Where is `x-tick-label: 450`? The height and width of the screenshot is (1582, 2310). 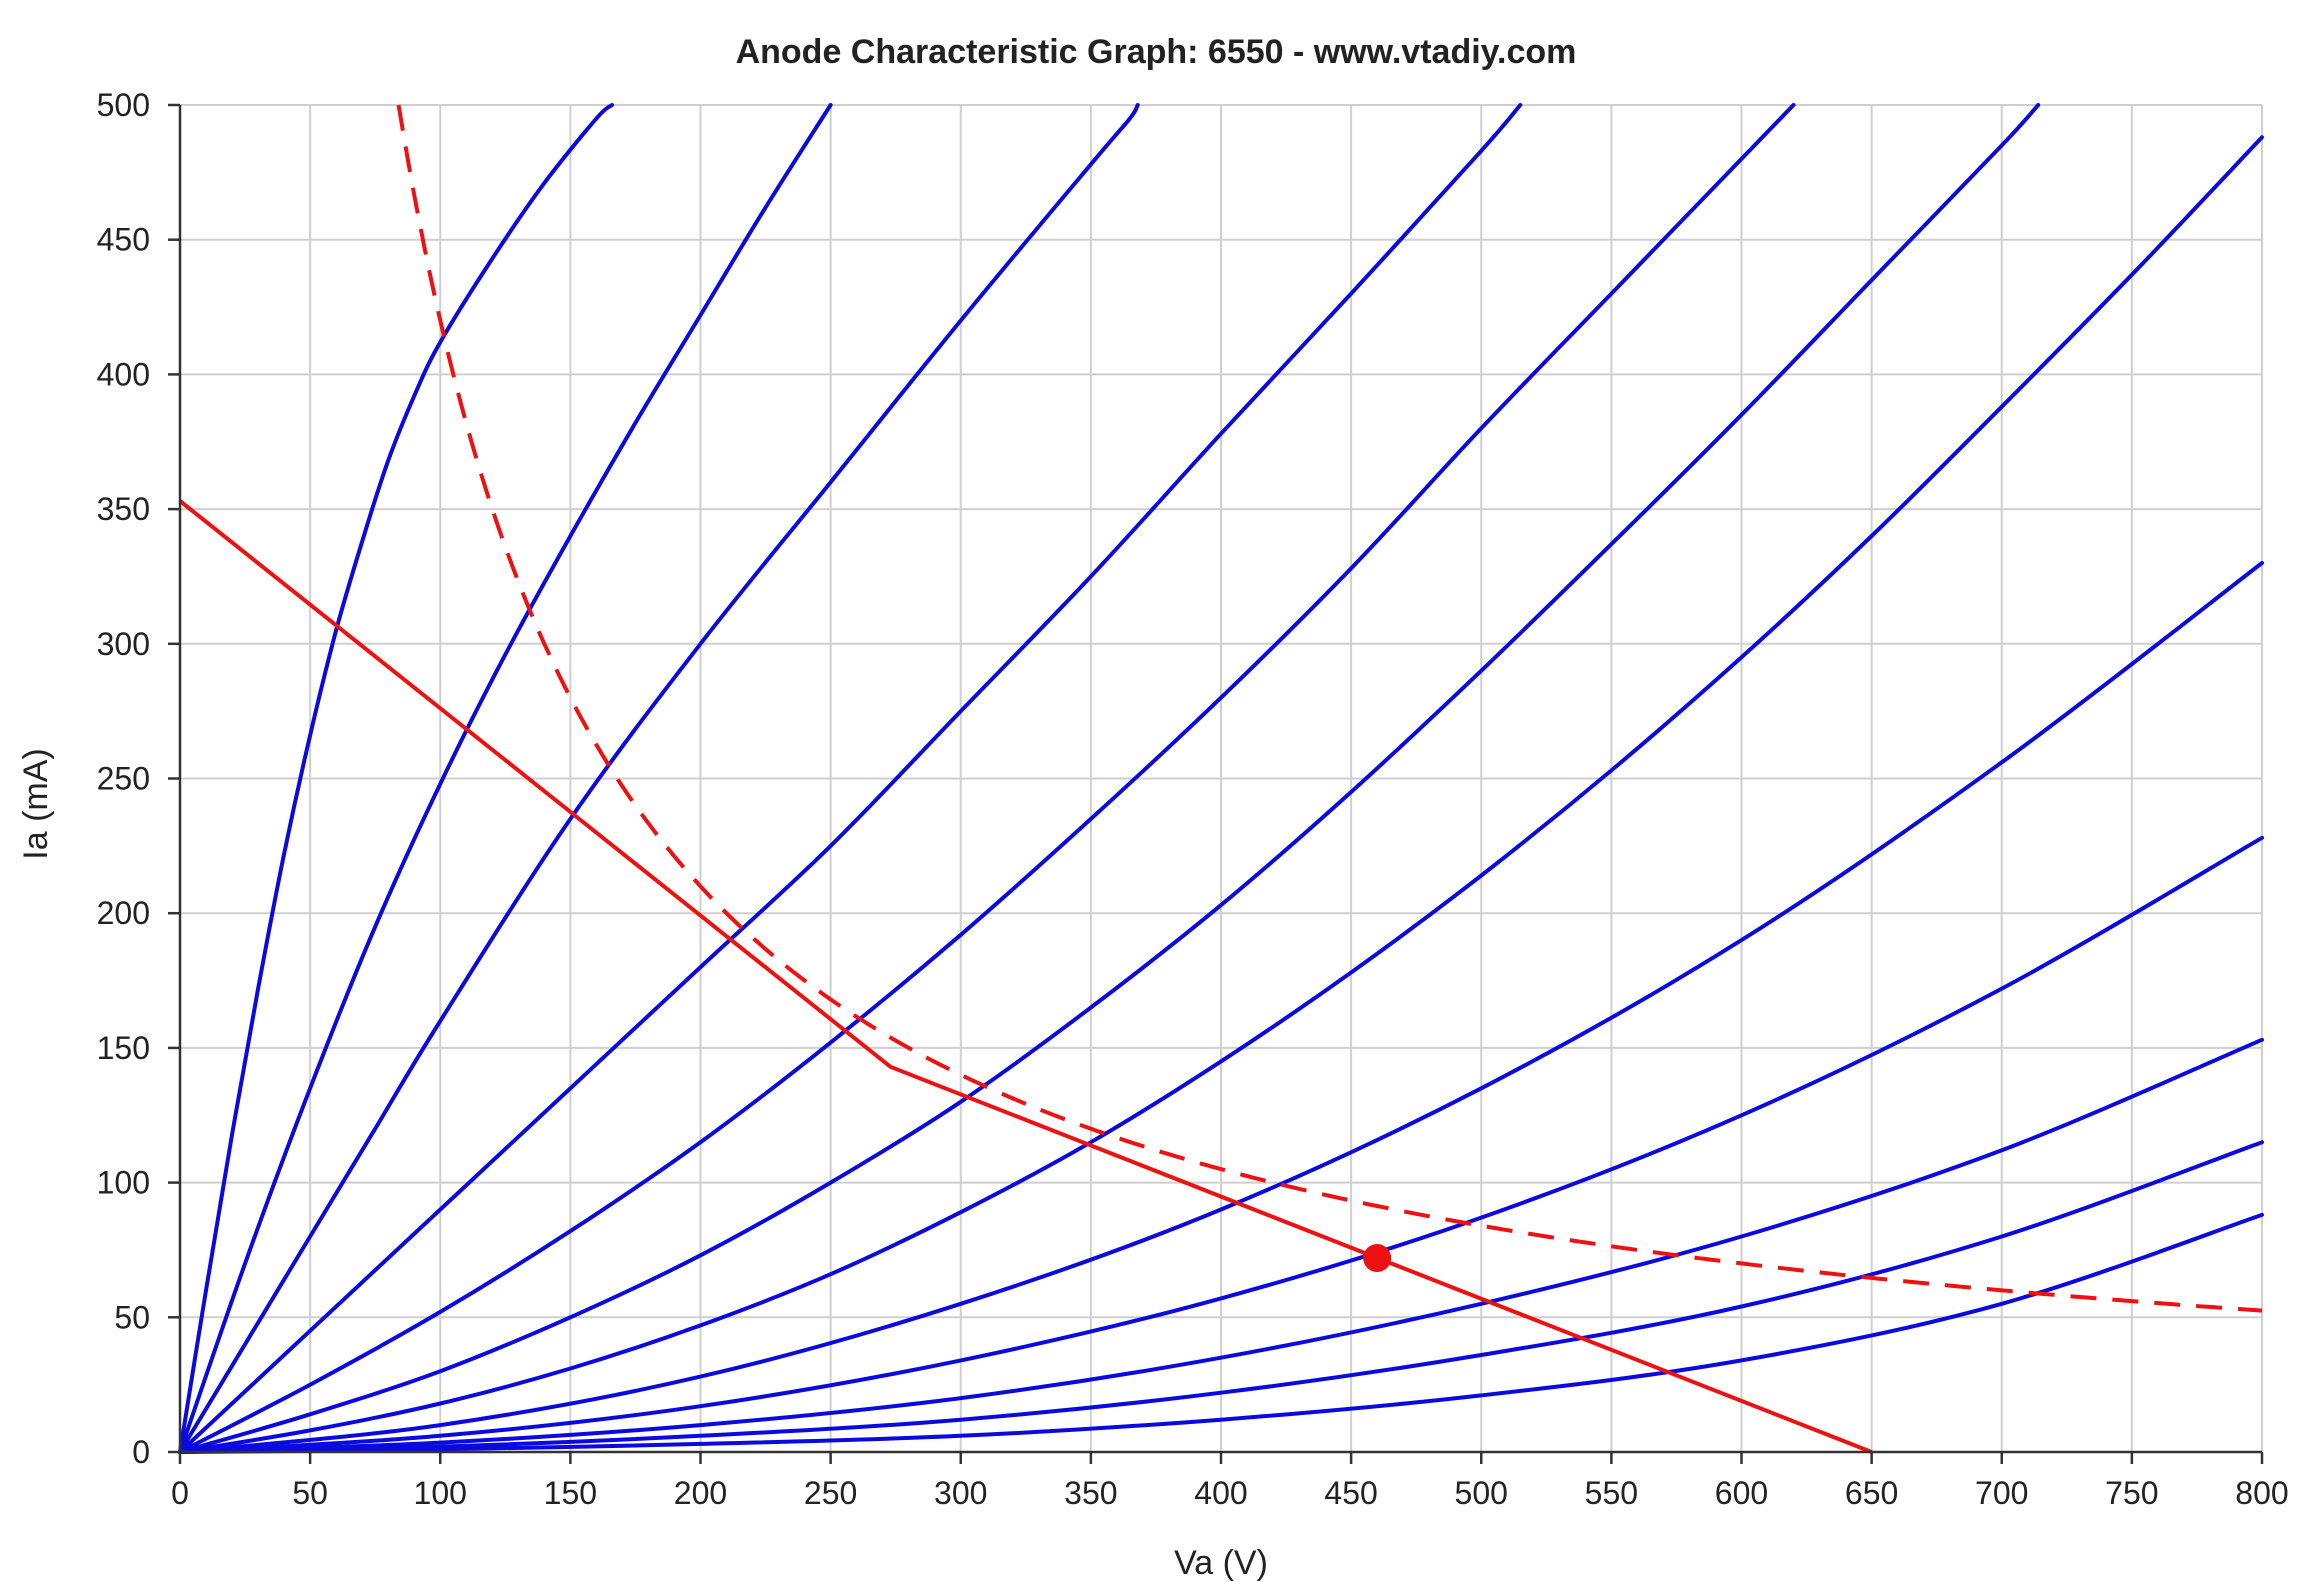
x-tick-label: 450 is located at coordinates (1350, 1493).